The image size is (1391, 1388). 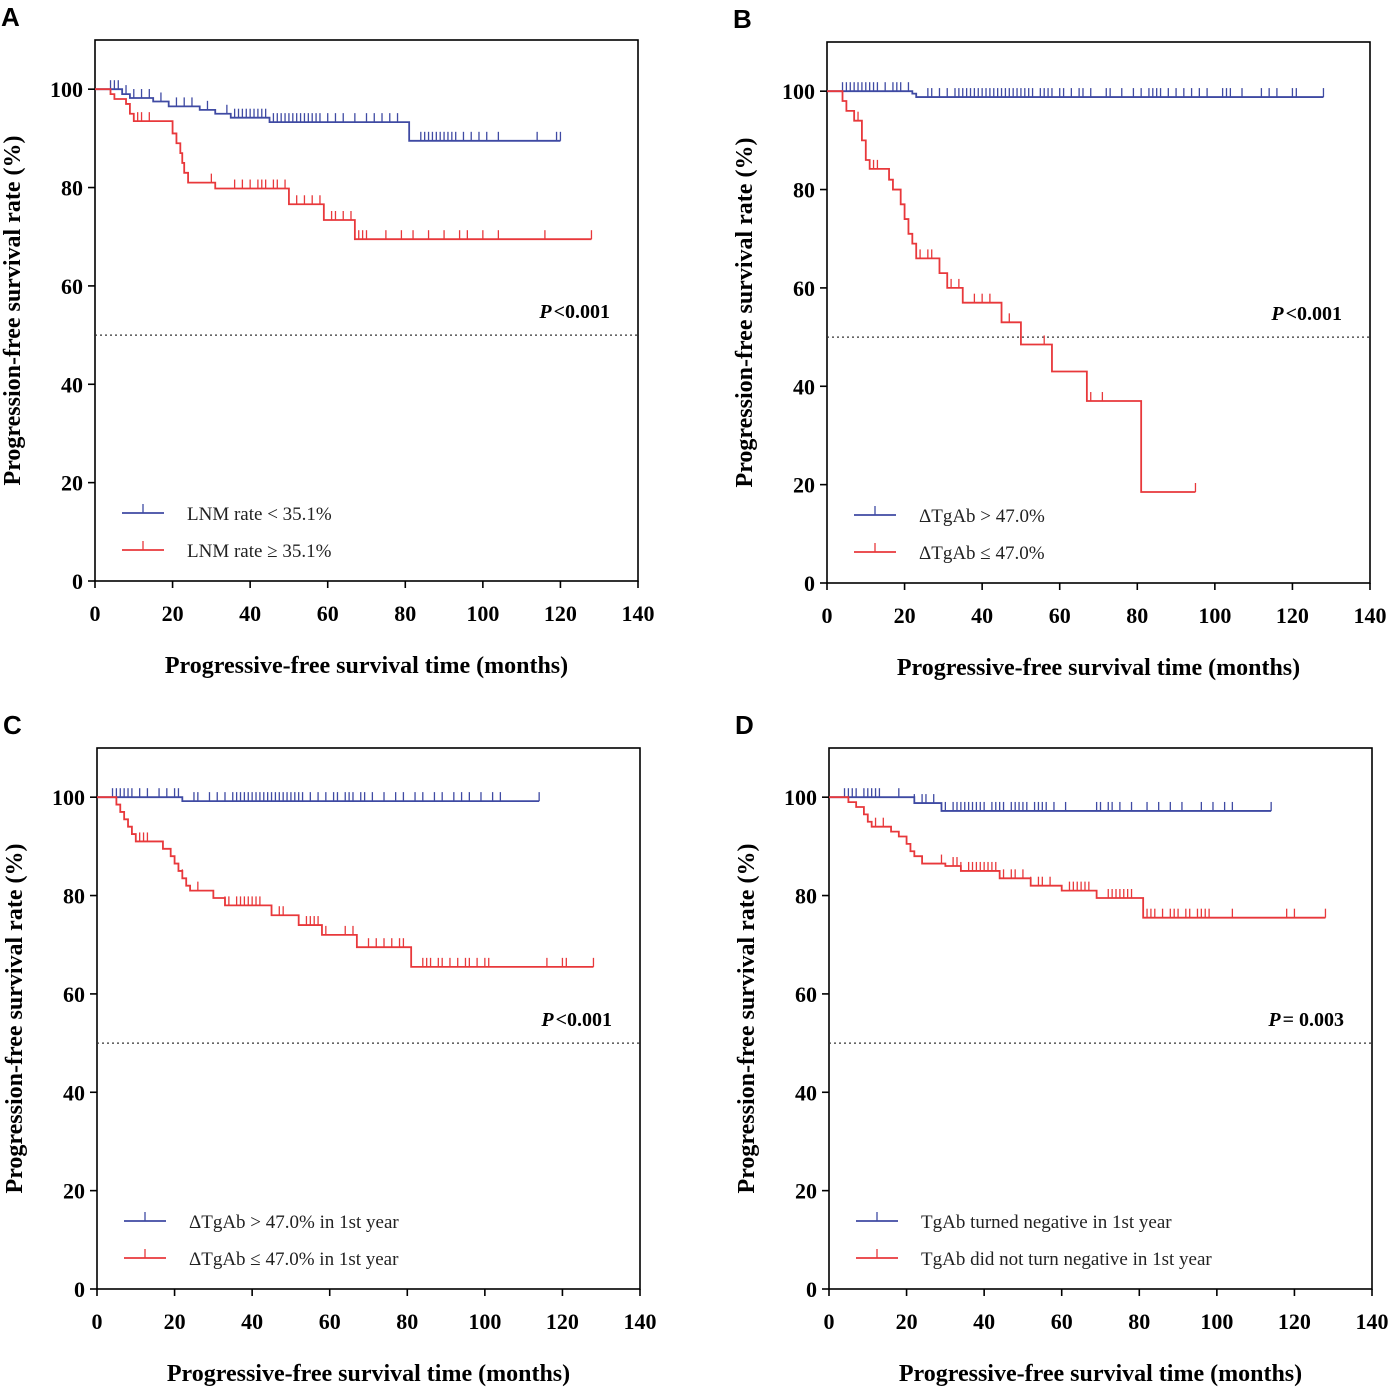 I want to click on km-series-red: ΔTgAb ≤ 47.0% in 1st year, so click(x=346, y=1033).